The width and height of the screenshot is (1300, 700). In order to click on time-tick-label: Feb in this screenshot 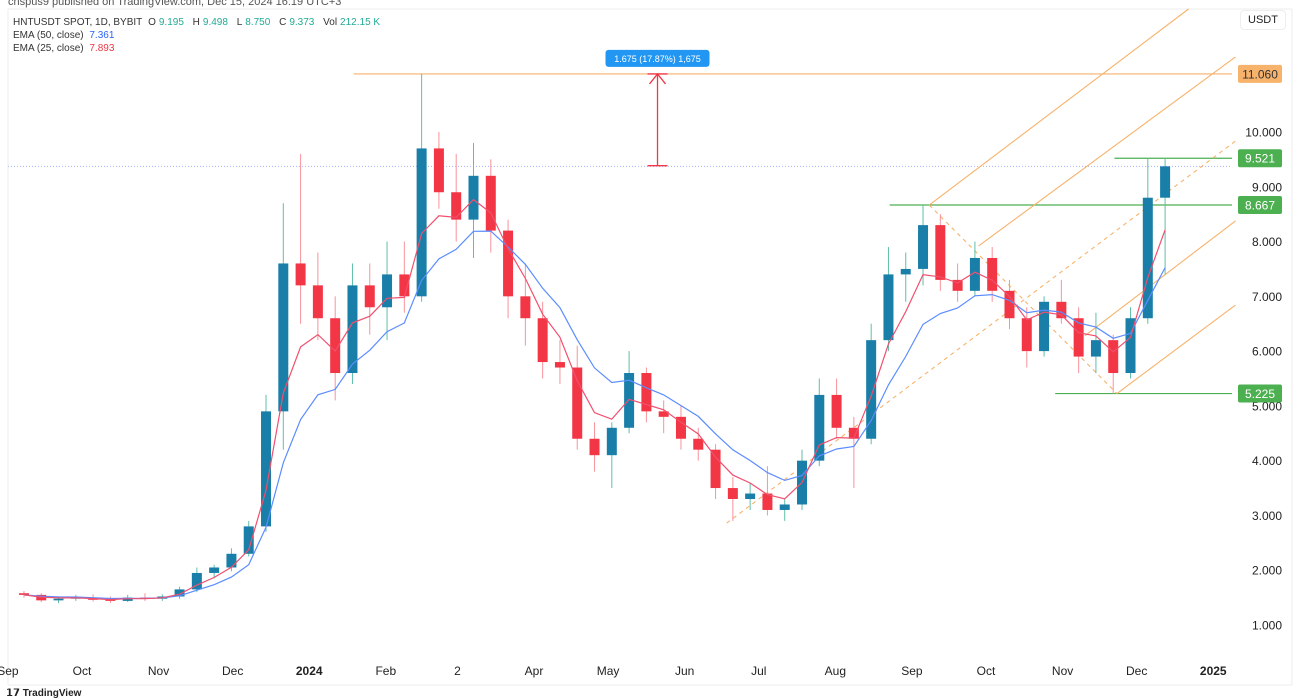, I will do `click(385, 671)`.